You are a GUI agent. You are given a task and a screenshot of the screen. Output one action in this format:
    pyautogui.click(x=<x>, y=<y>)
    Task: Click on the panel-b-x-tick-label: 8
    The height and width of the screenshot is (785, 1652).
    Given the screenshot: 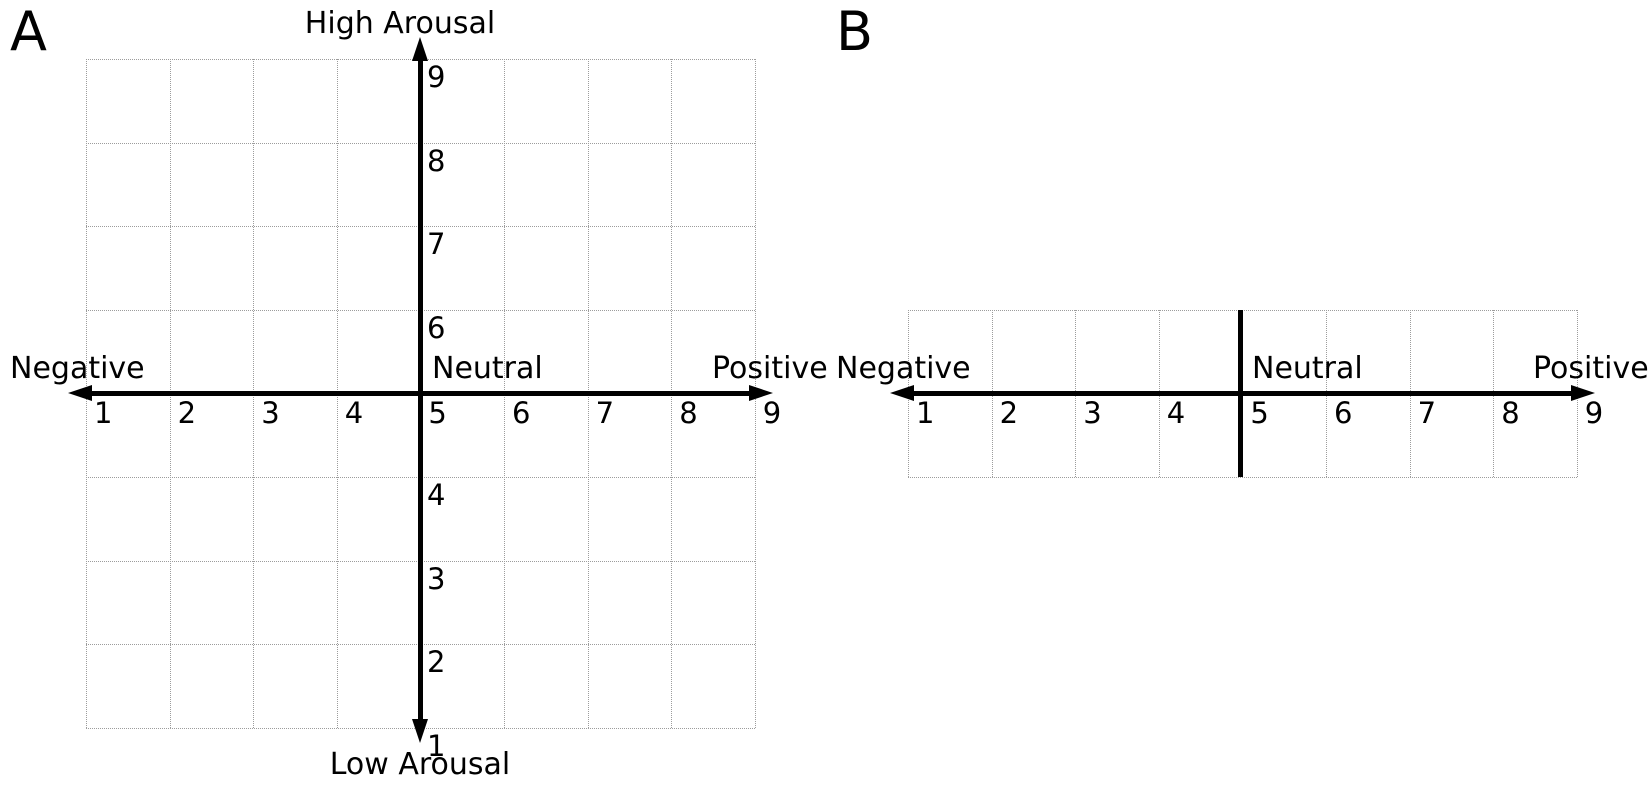 What is the action you would take?
    pyautogui.click(x=1510, y=413)
    